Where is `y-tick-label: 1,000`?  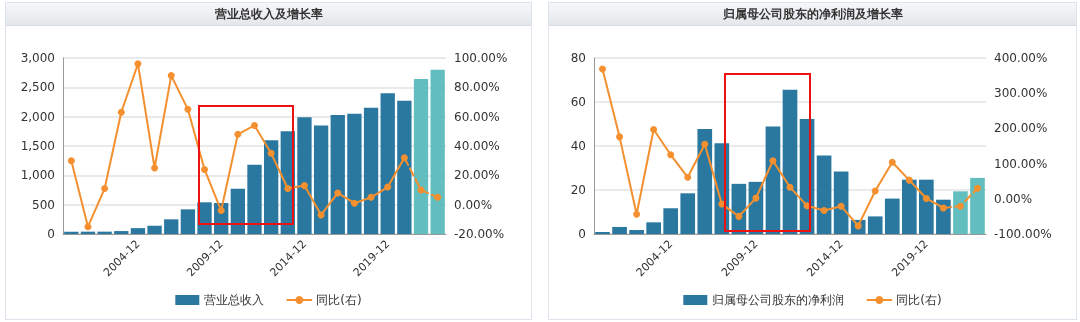 y-tick-label: 1,000 is located at coordinates (37, 175).